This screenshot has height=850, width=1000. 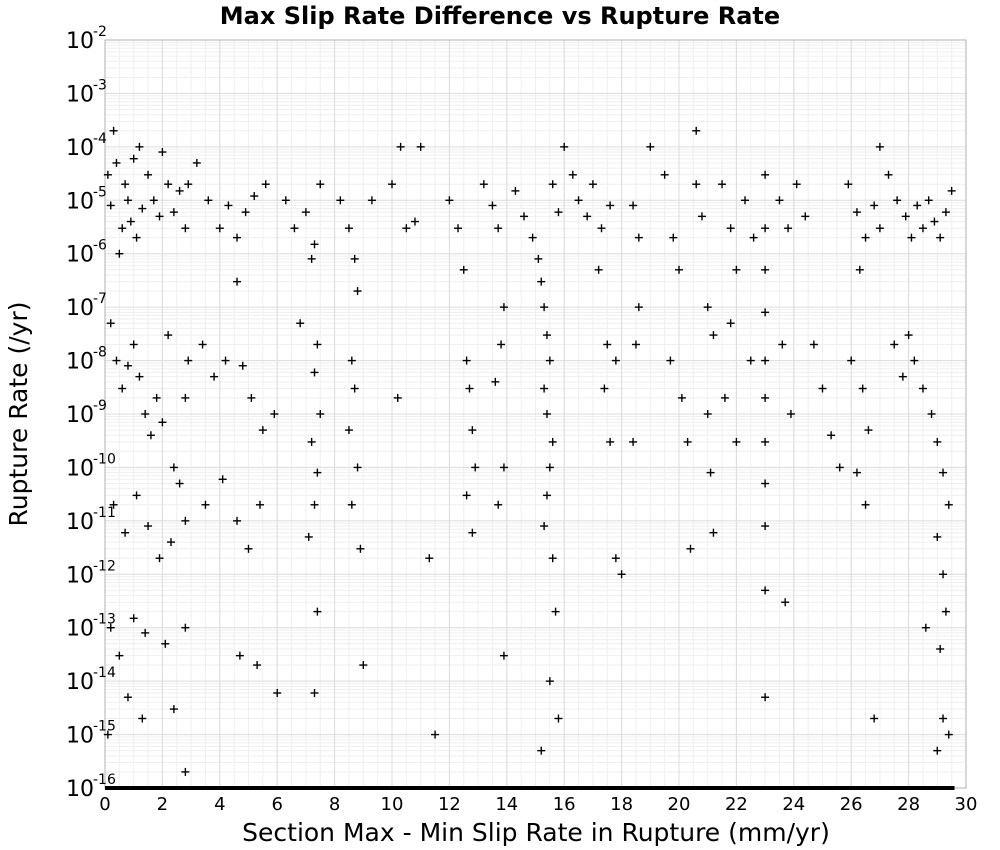 I want to click on x-tick-label: 18, so click(x=621, y=804).